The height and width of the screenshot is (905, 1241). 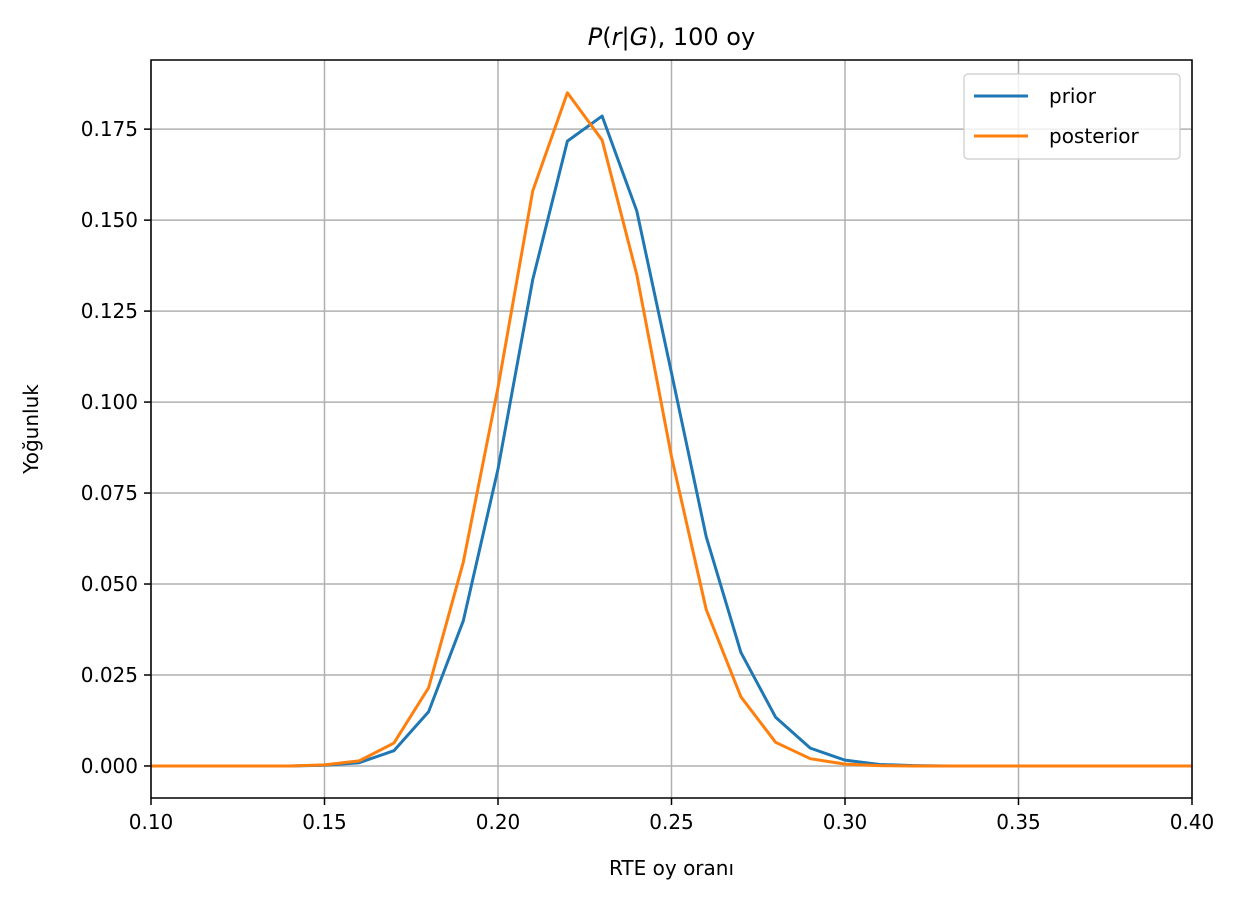 What do you see at coordinates (109, 402) in the screenshot?
I see `y-tick-label: 0.100` at bounding box center [109, 402].